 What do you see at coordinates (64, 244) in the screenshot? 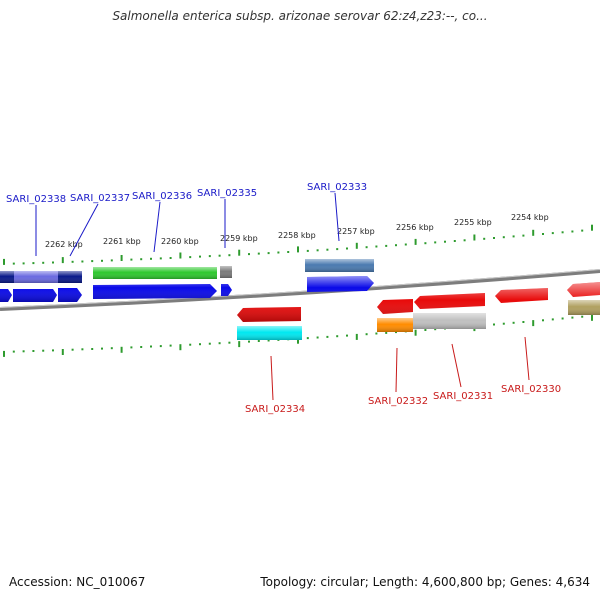
I see `scale-tick-label: 2262 kbp` at bounding box center [64, 244].